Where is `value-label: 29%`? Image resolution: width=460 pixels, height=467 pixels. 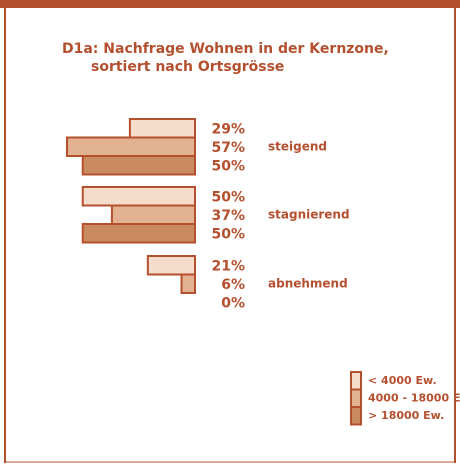 value-label: 29% is located at coordinates (228, 129).